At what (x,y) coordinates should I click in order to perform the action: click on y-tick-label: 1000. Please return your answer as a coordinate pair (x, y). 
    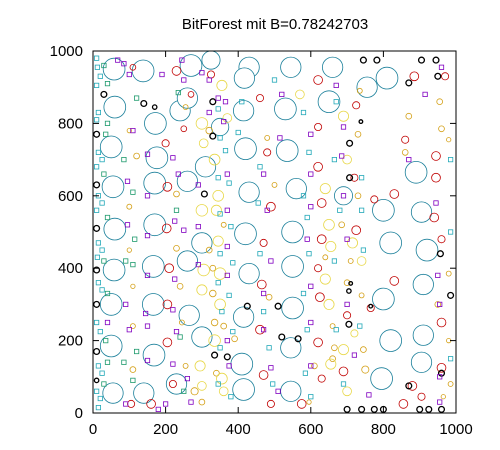
    Looking at the image, I should click on (66, 51).